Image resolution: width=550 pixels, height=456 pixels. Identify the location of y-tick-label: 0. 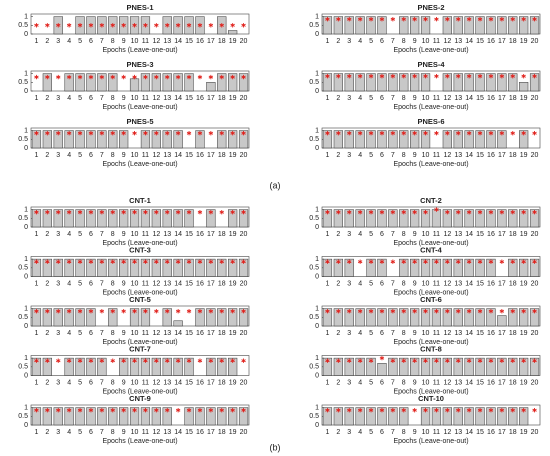
(317, 326).